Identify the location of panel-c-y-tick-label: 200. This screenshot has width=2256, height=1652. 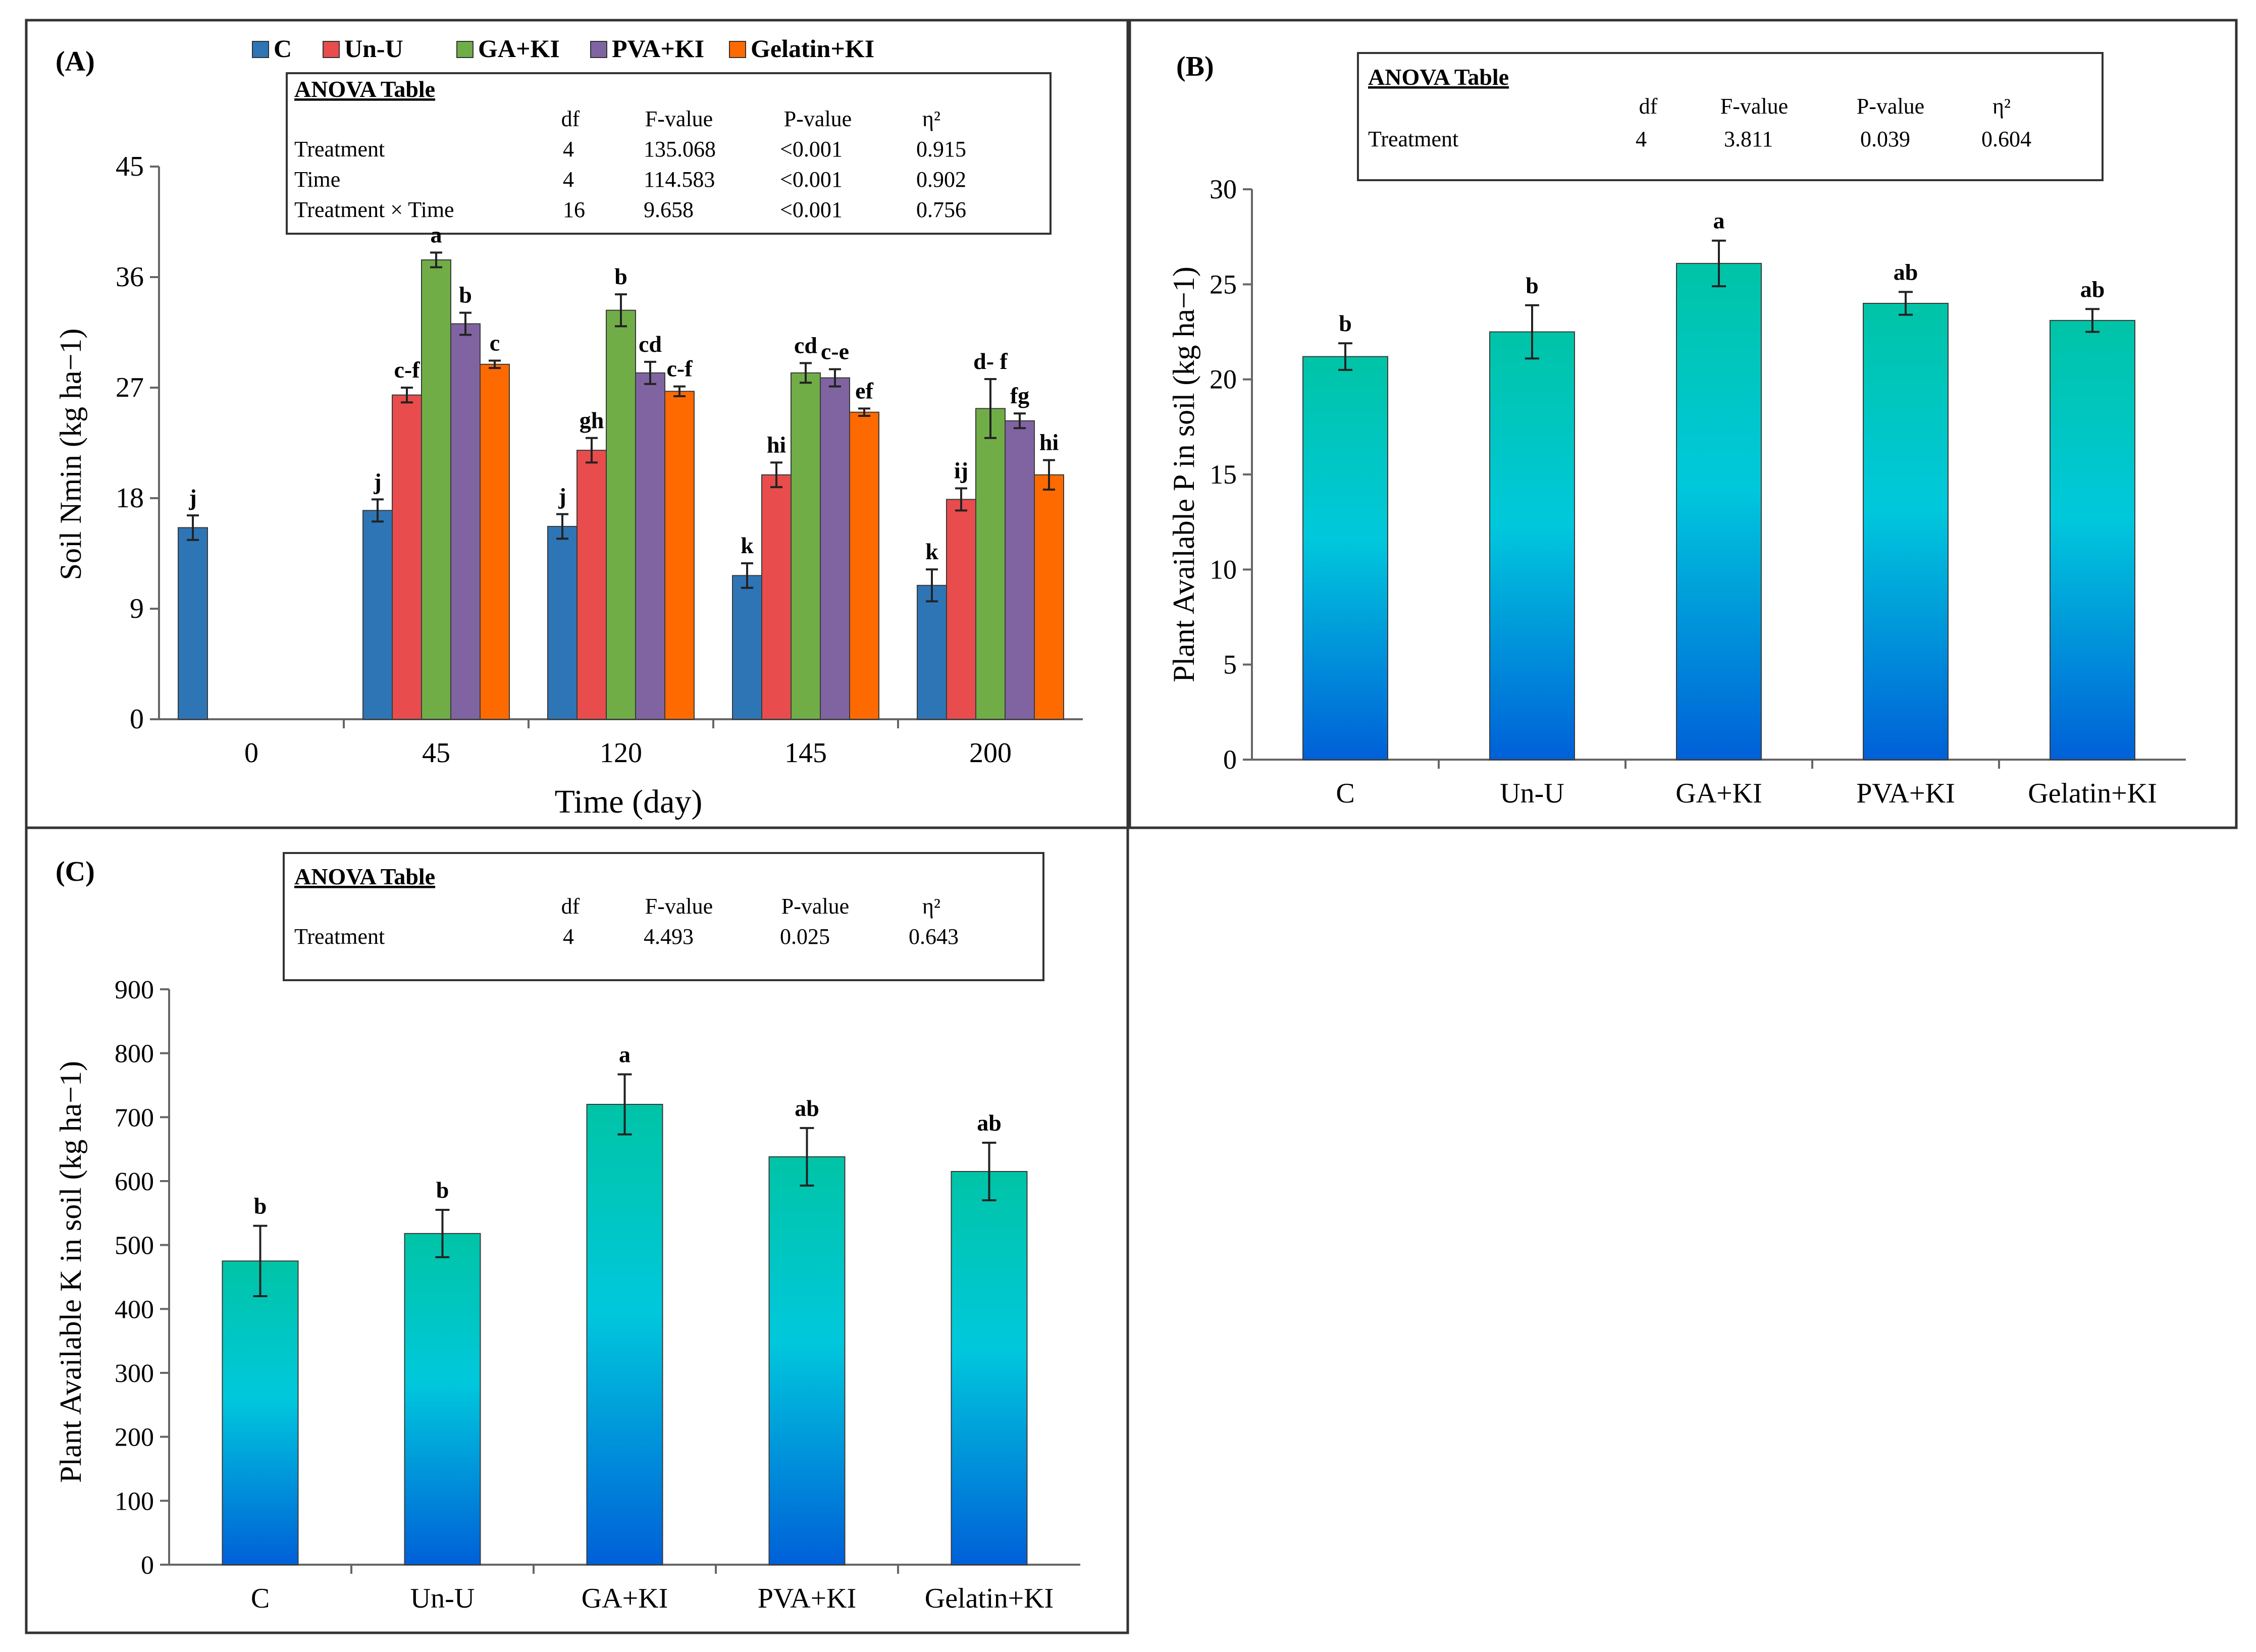
(135, 1438).